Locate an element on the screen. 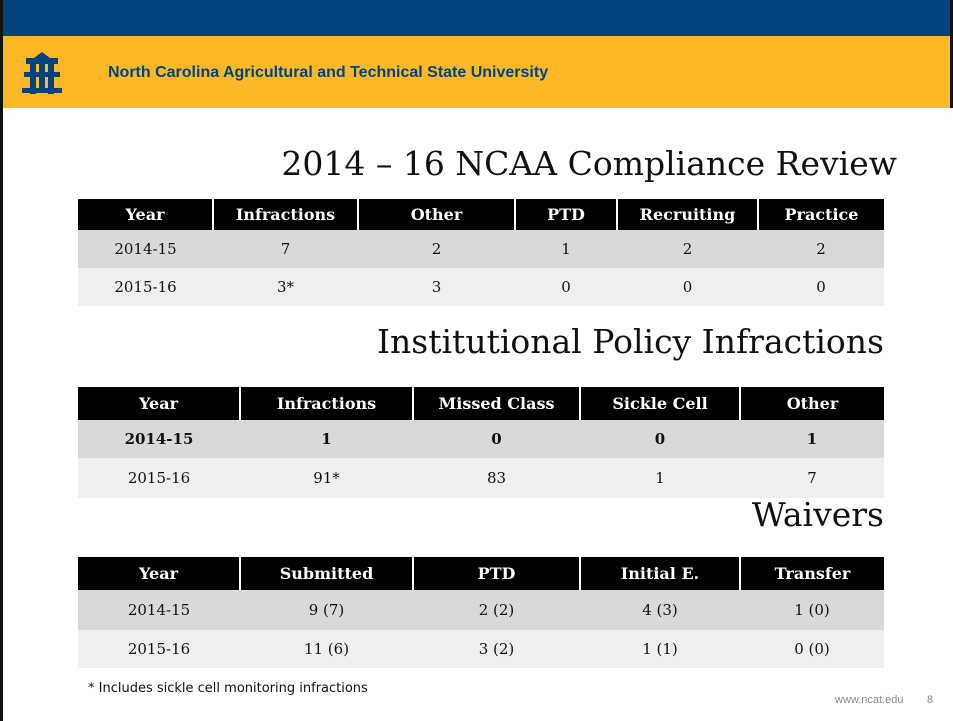 This screenshot has width=953, height=721. table-cell: 1 (0) is located at coordinates (812, 610).